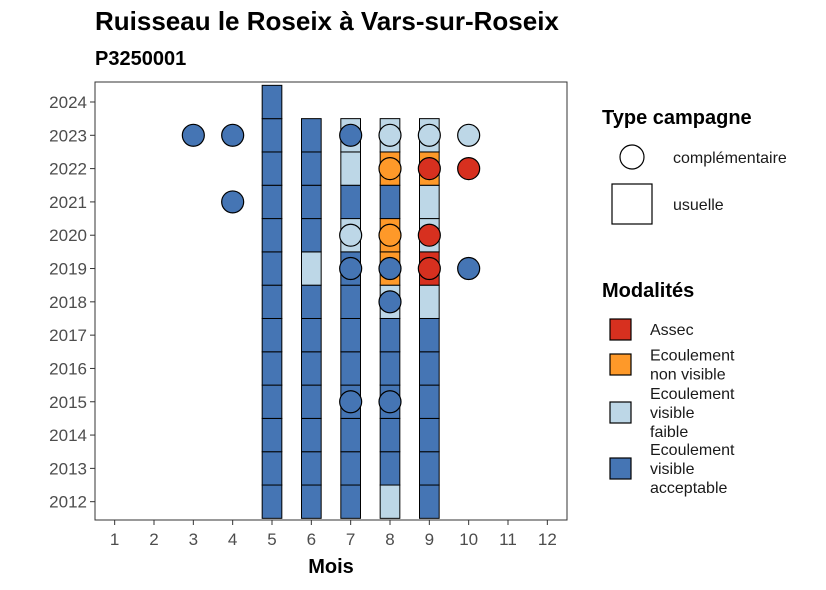  What do you see at coordinates (68, 502) in the screenshot?
I see `y-tick-label: 2012` at bounding box center [68, 502].